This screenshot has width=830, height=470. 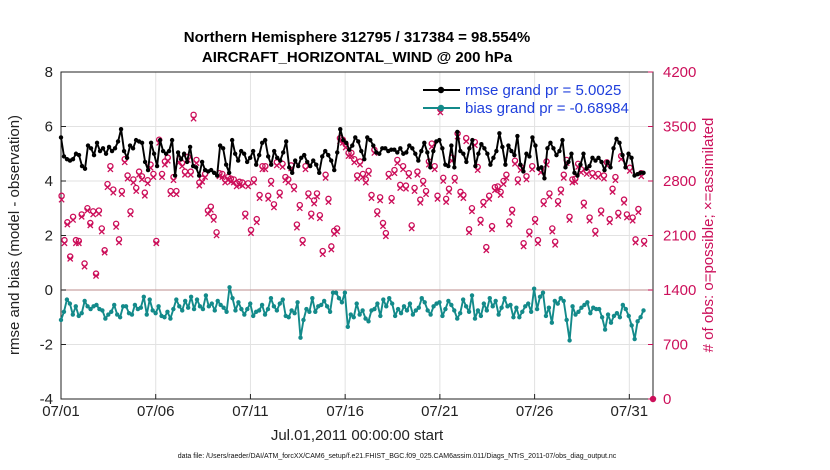 What do you see at coordinates (440, 411) in the screenshot?
I see `x-tick-label: 07/21` at bounding box center [440, 411].